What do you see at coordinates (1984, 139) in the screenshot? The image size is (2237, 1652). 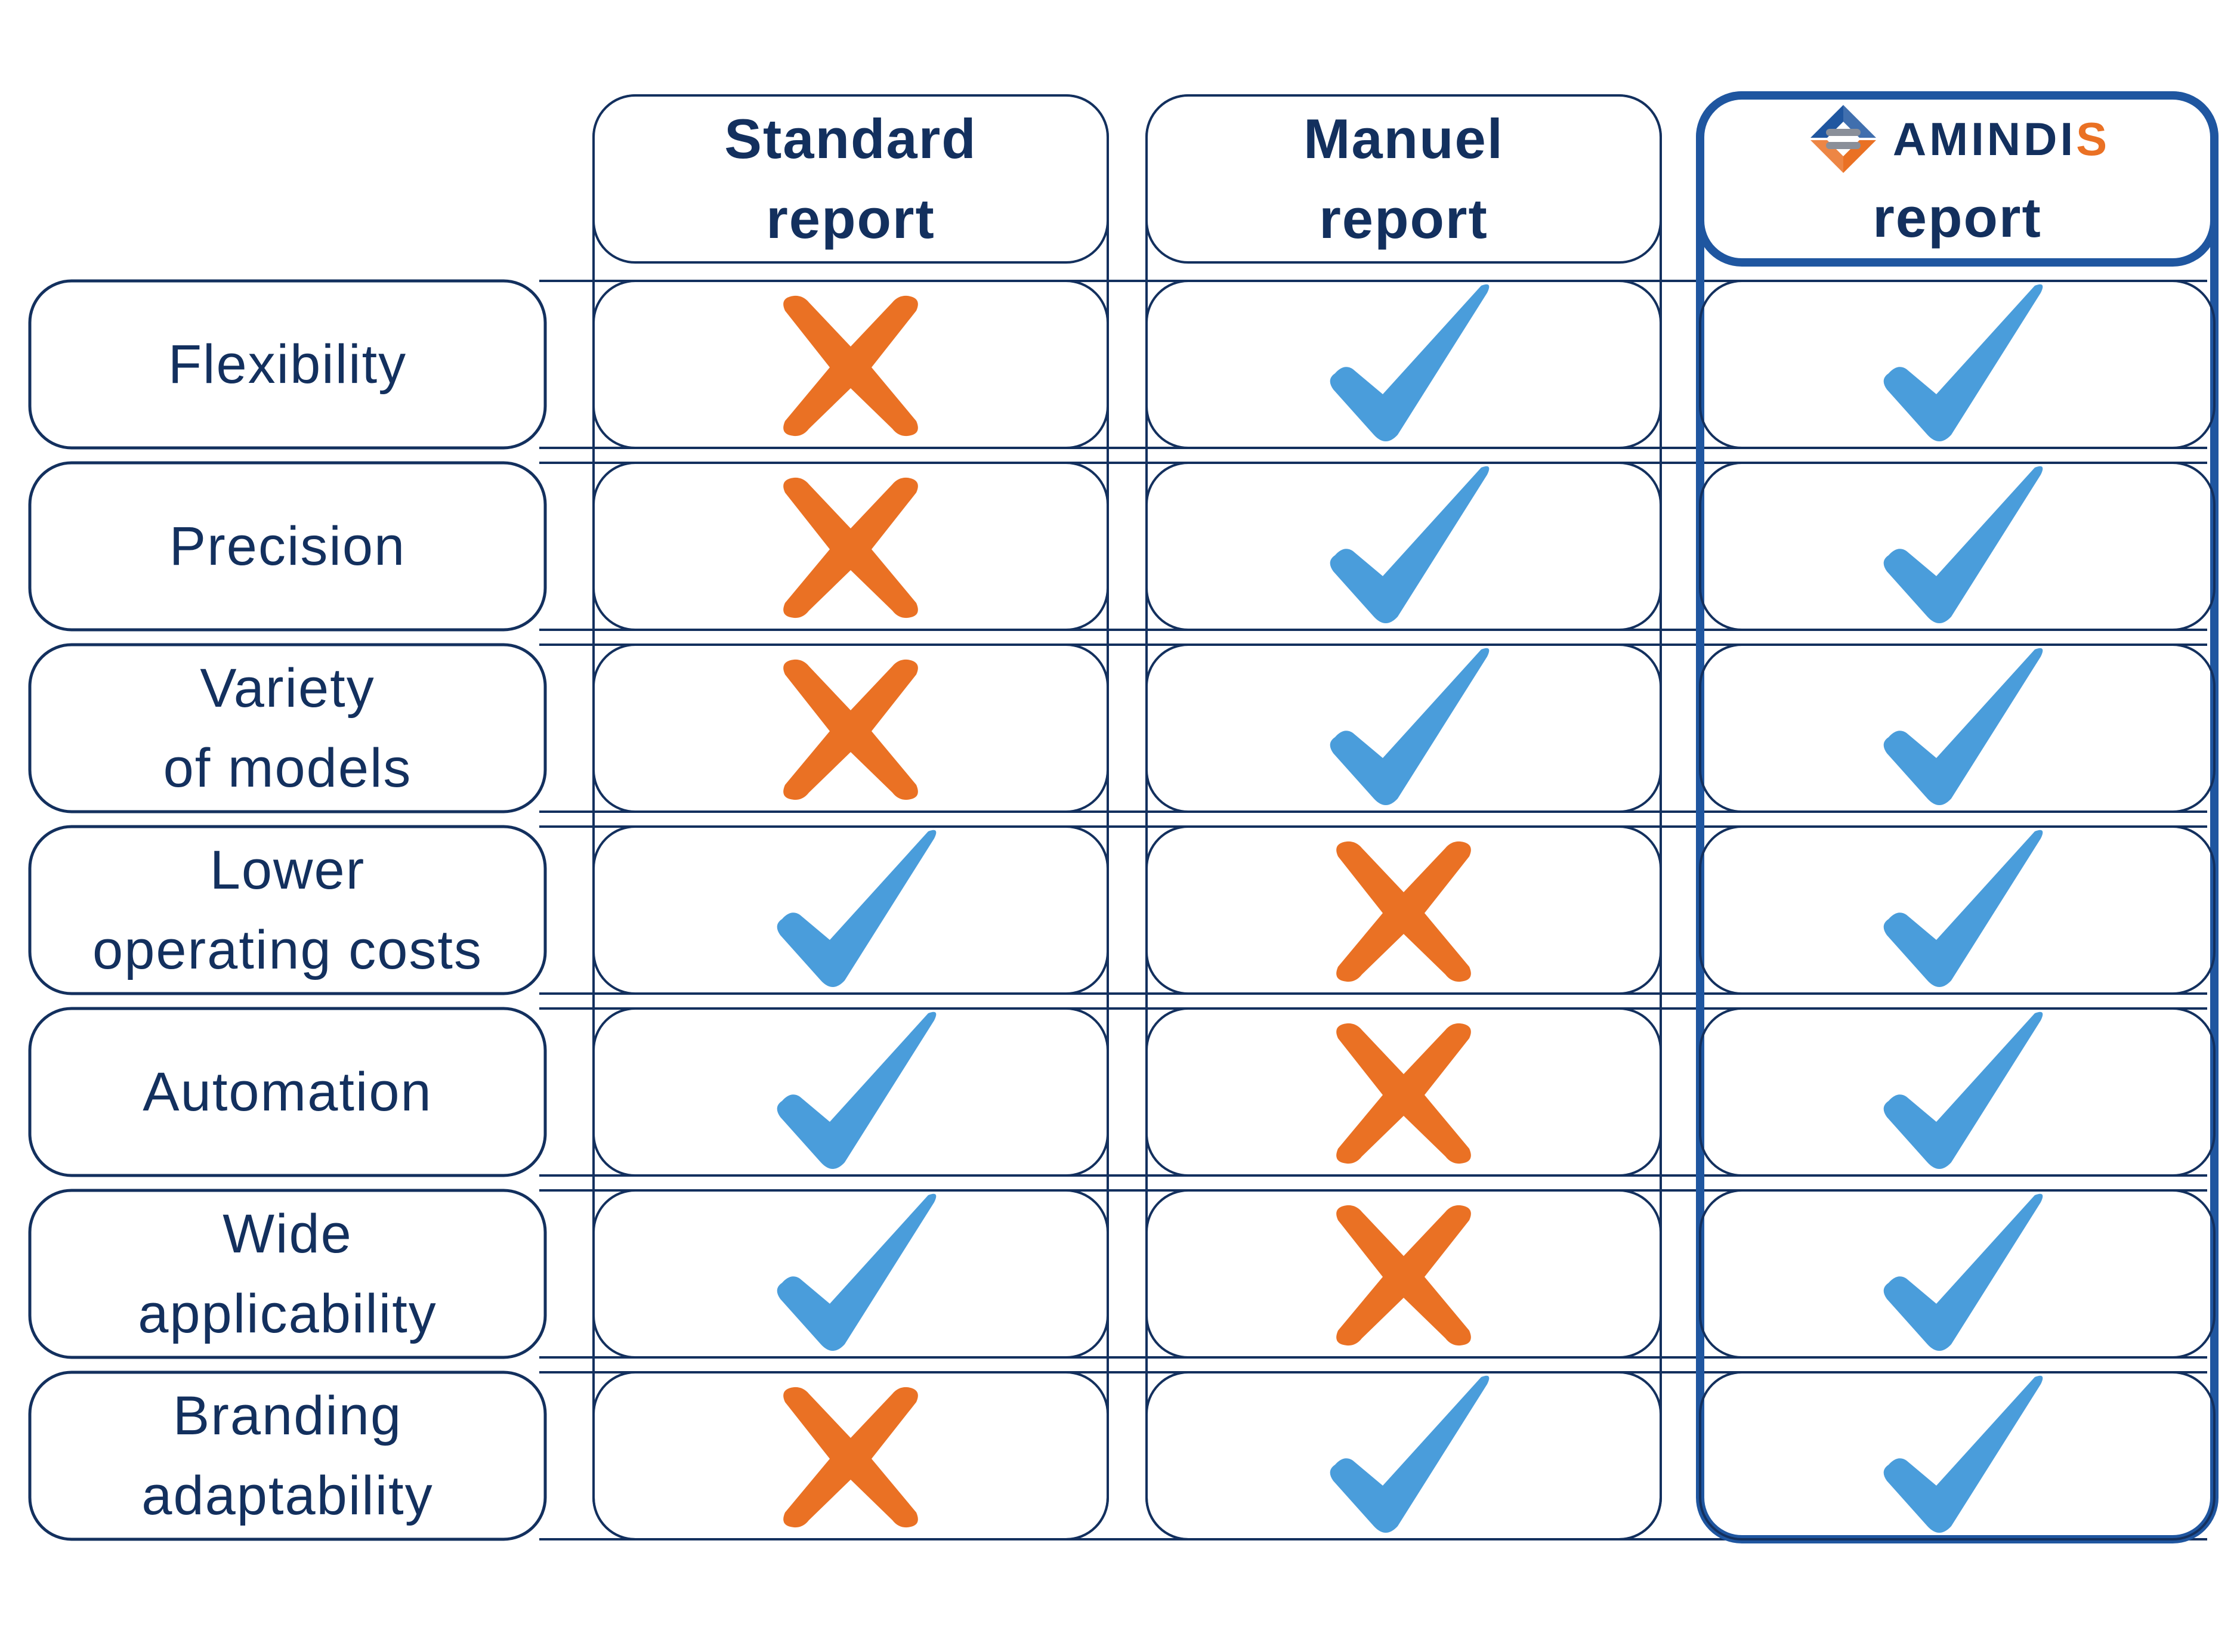 I see `amindis-brand-main: AMINDI` at bounding box center [1984, 139].